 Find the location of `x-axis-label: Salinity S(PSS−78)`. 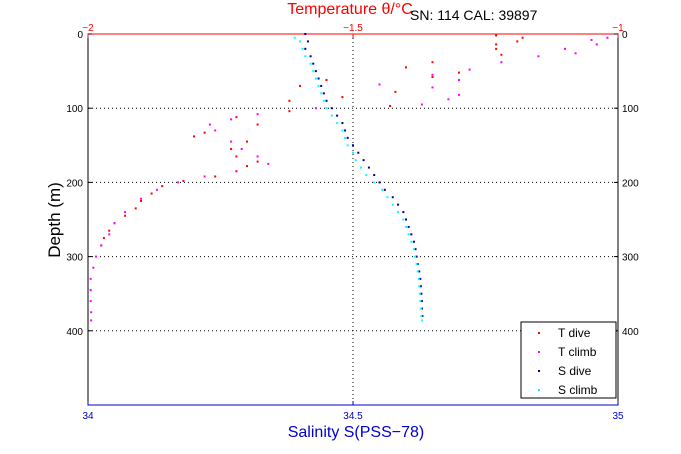

x-axis-label: Salinity S(PSS−78) is located at coordinates (356, 432).